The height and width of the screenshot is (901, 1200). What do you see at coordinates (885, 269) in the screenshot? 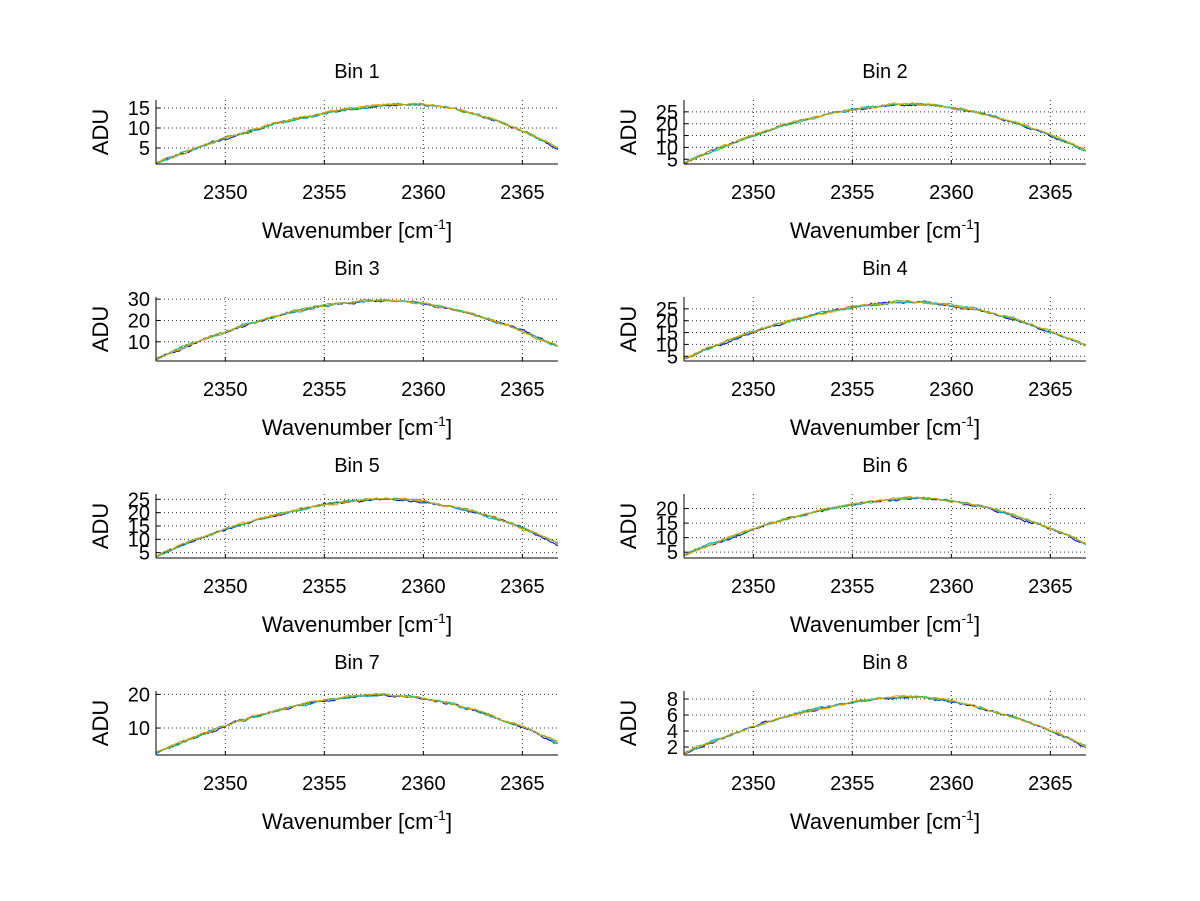
I see `panel-title: Bin 4` at bounding box center [885, 269].